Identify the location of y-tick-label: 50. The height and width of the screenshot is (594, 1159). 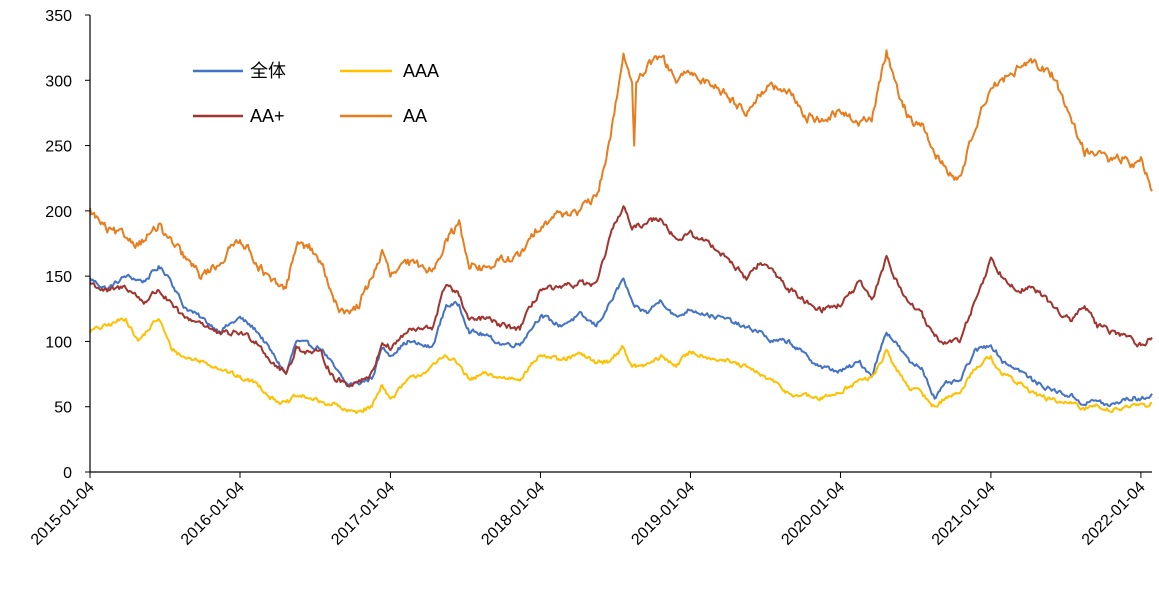
(63, 408).